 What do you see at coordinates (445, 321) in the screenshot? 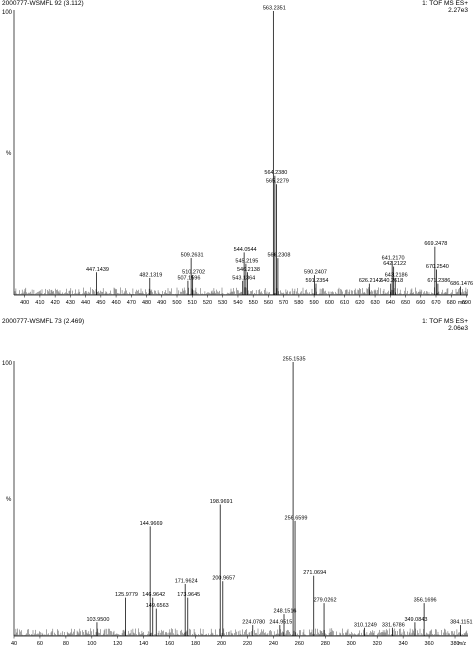
I see `spectrum-2-mode: 1: TOF MS ES+` at bounding box center [445, 321].